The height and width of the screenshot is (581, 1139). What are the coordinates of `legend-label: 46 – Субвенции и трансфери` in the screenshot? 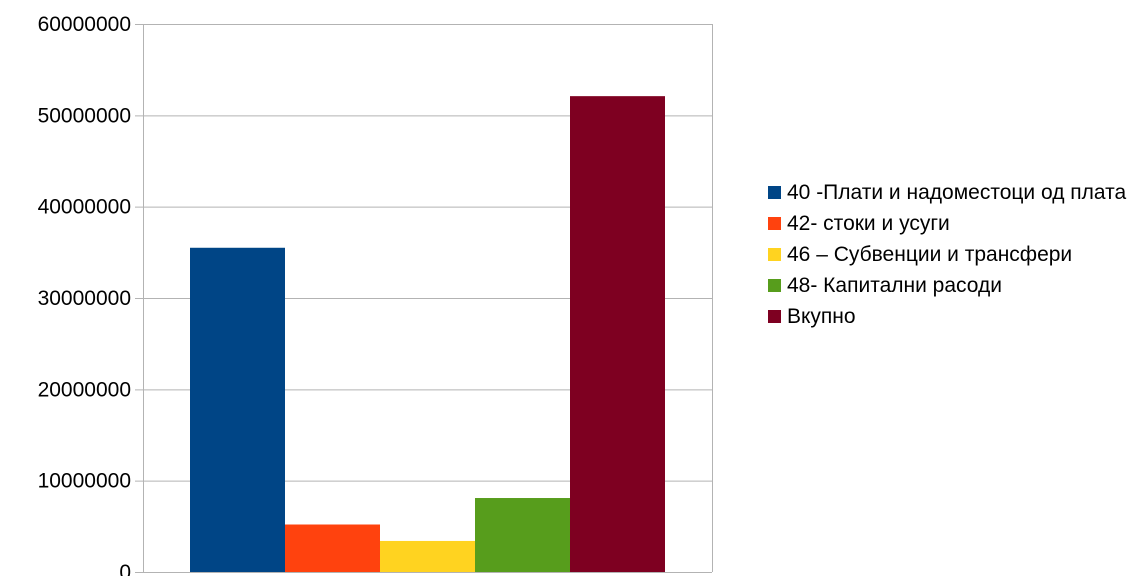 It's located at (930, 254).